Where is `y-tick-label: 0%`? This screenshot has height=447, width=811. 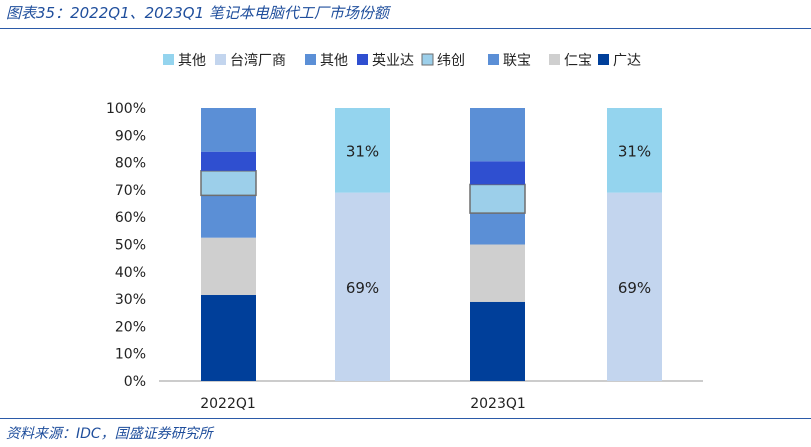 y-tick-label: 0% is located at coordinates (135, 382).